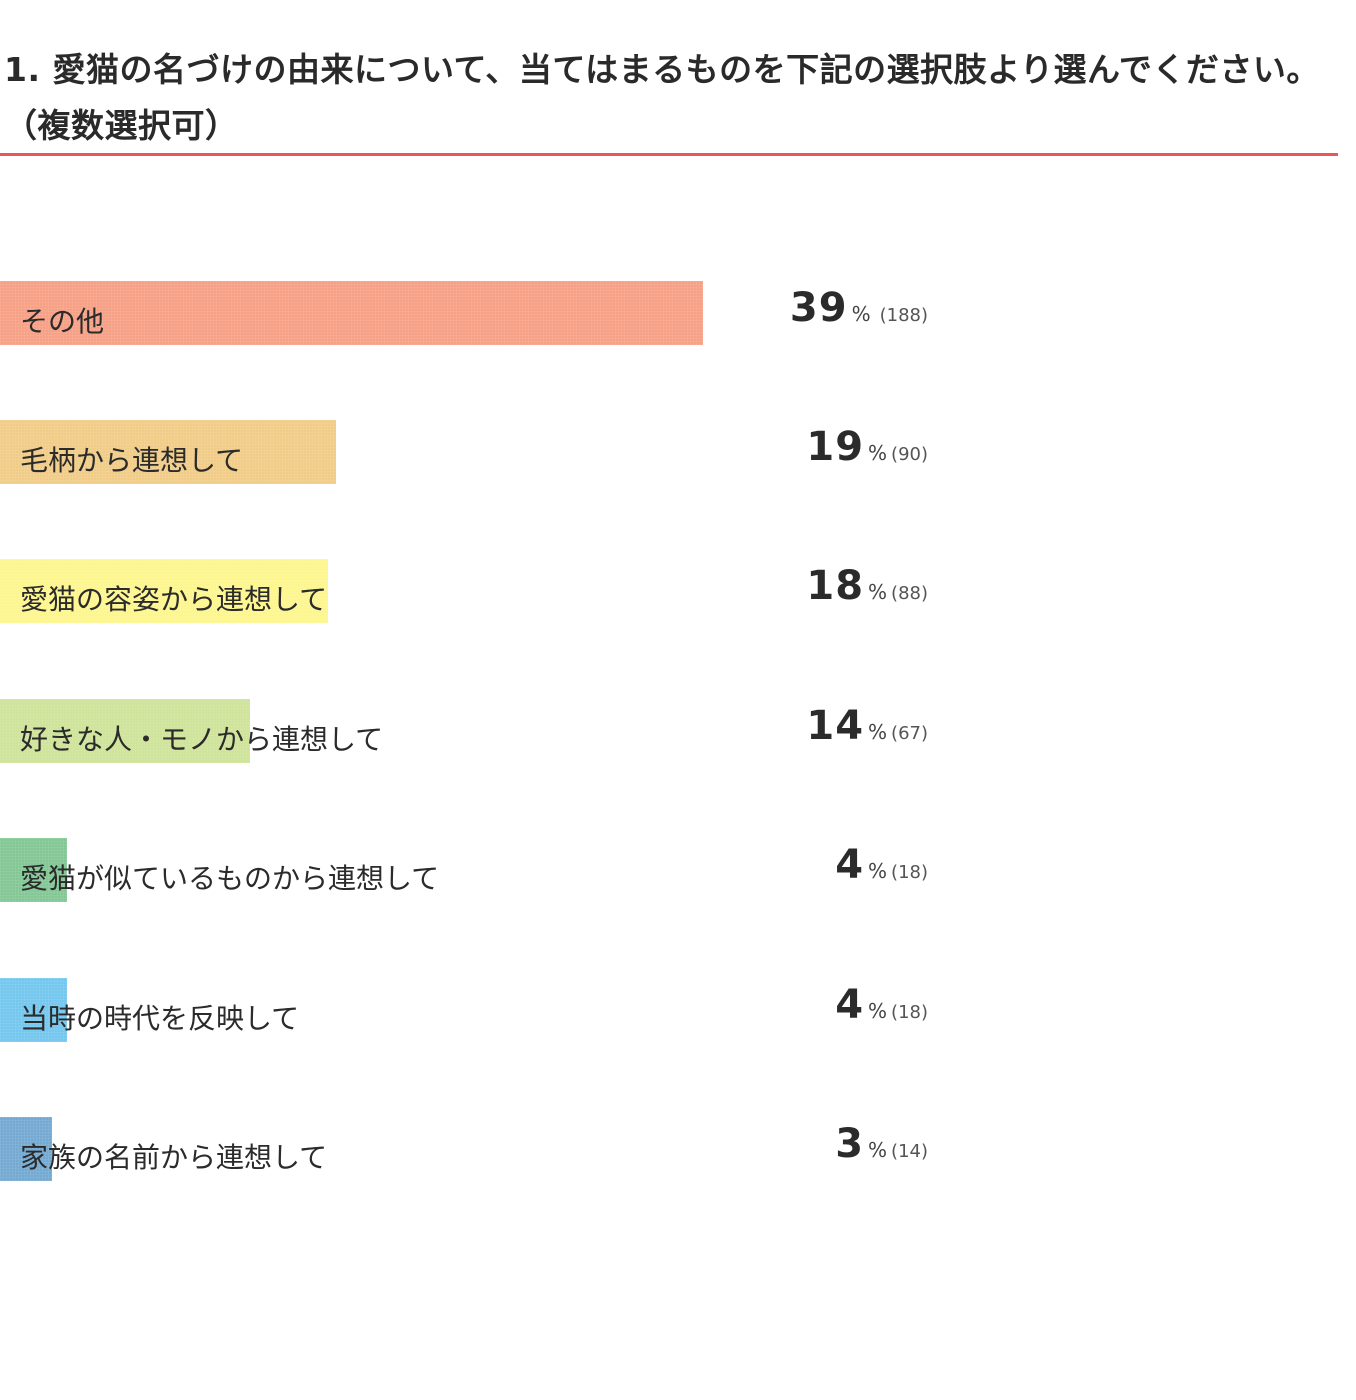 This screenshot has height=1400, width=1356. Describe the element at coordinates (835, 726) in the screenshot. I see `percent-value: 14` at that location.